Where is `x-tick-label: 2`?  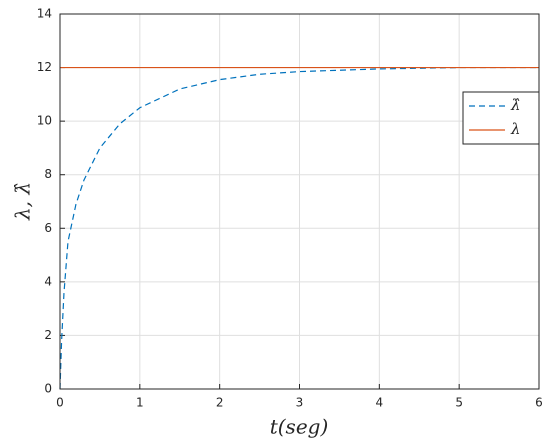
x-tick-label: 2 is located at coordinates (220, 403).